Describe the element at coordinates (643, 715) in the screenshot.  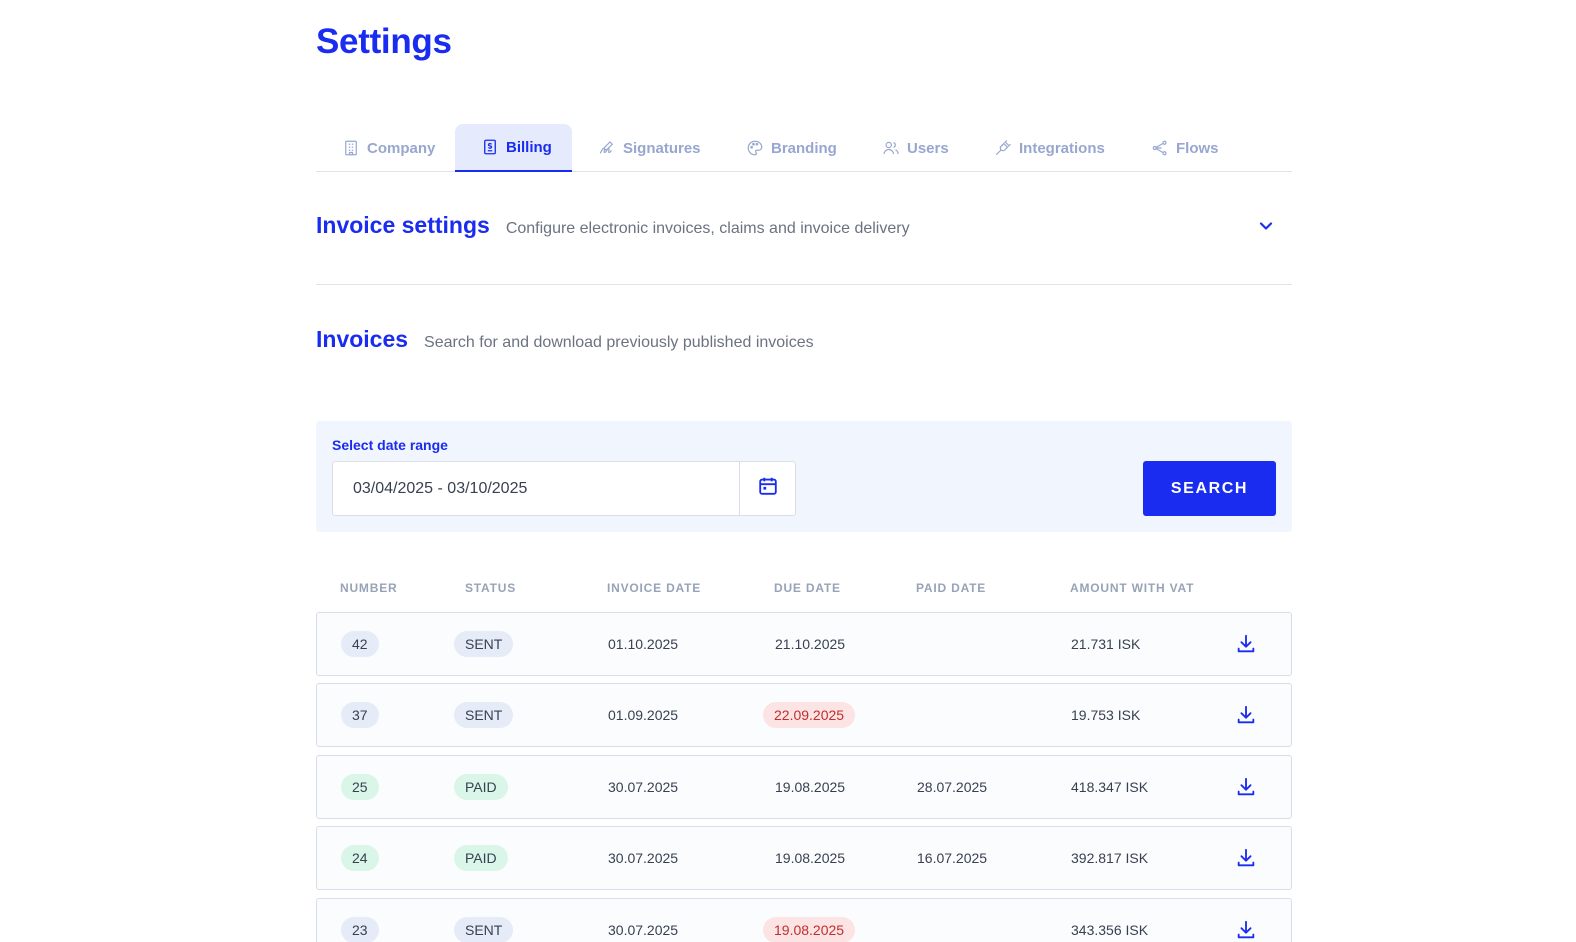
I see `invoice-date: 01.09.2025` at that location.